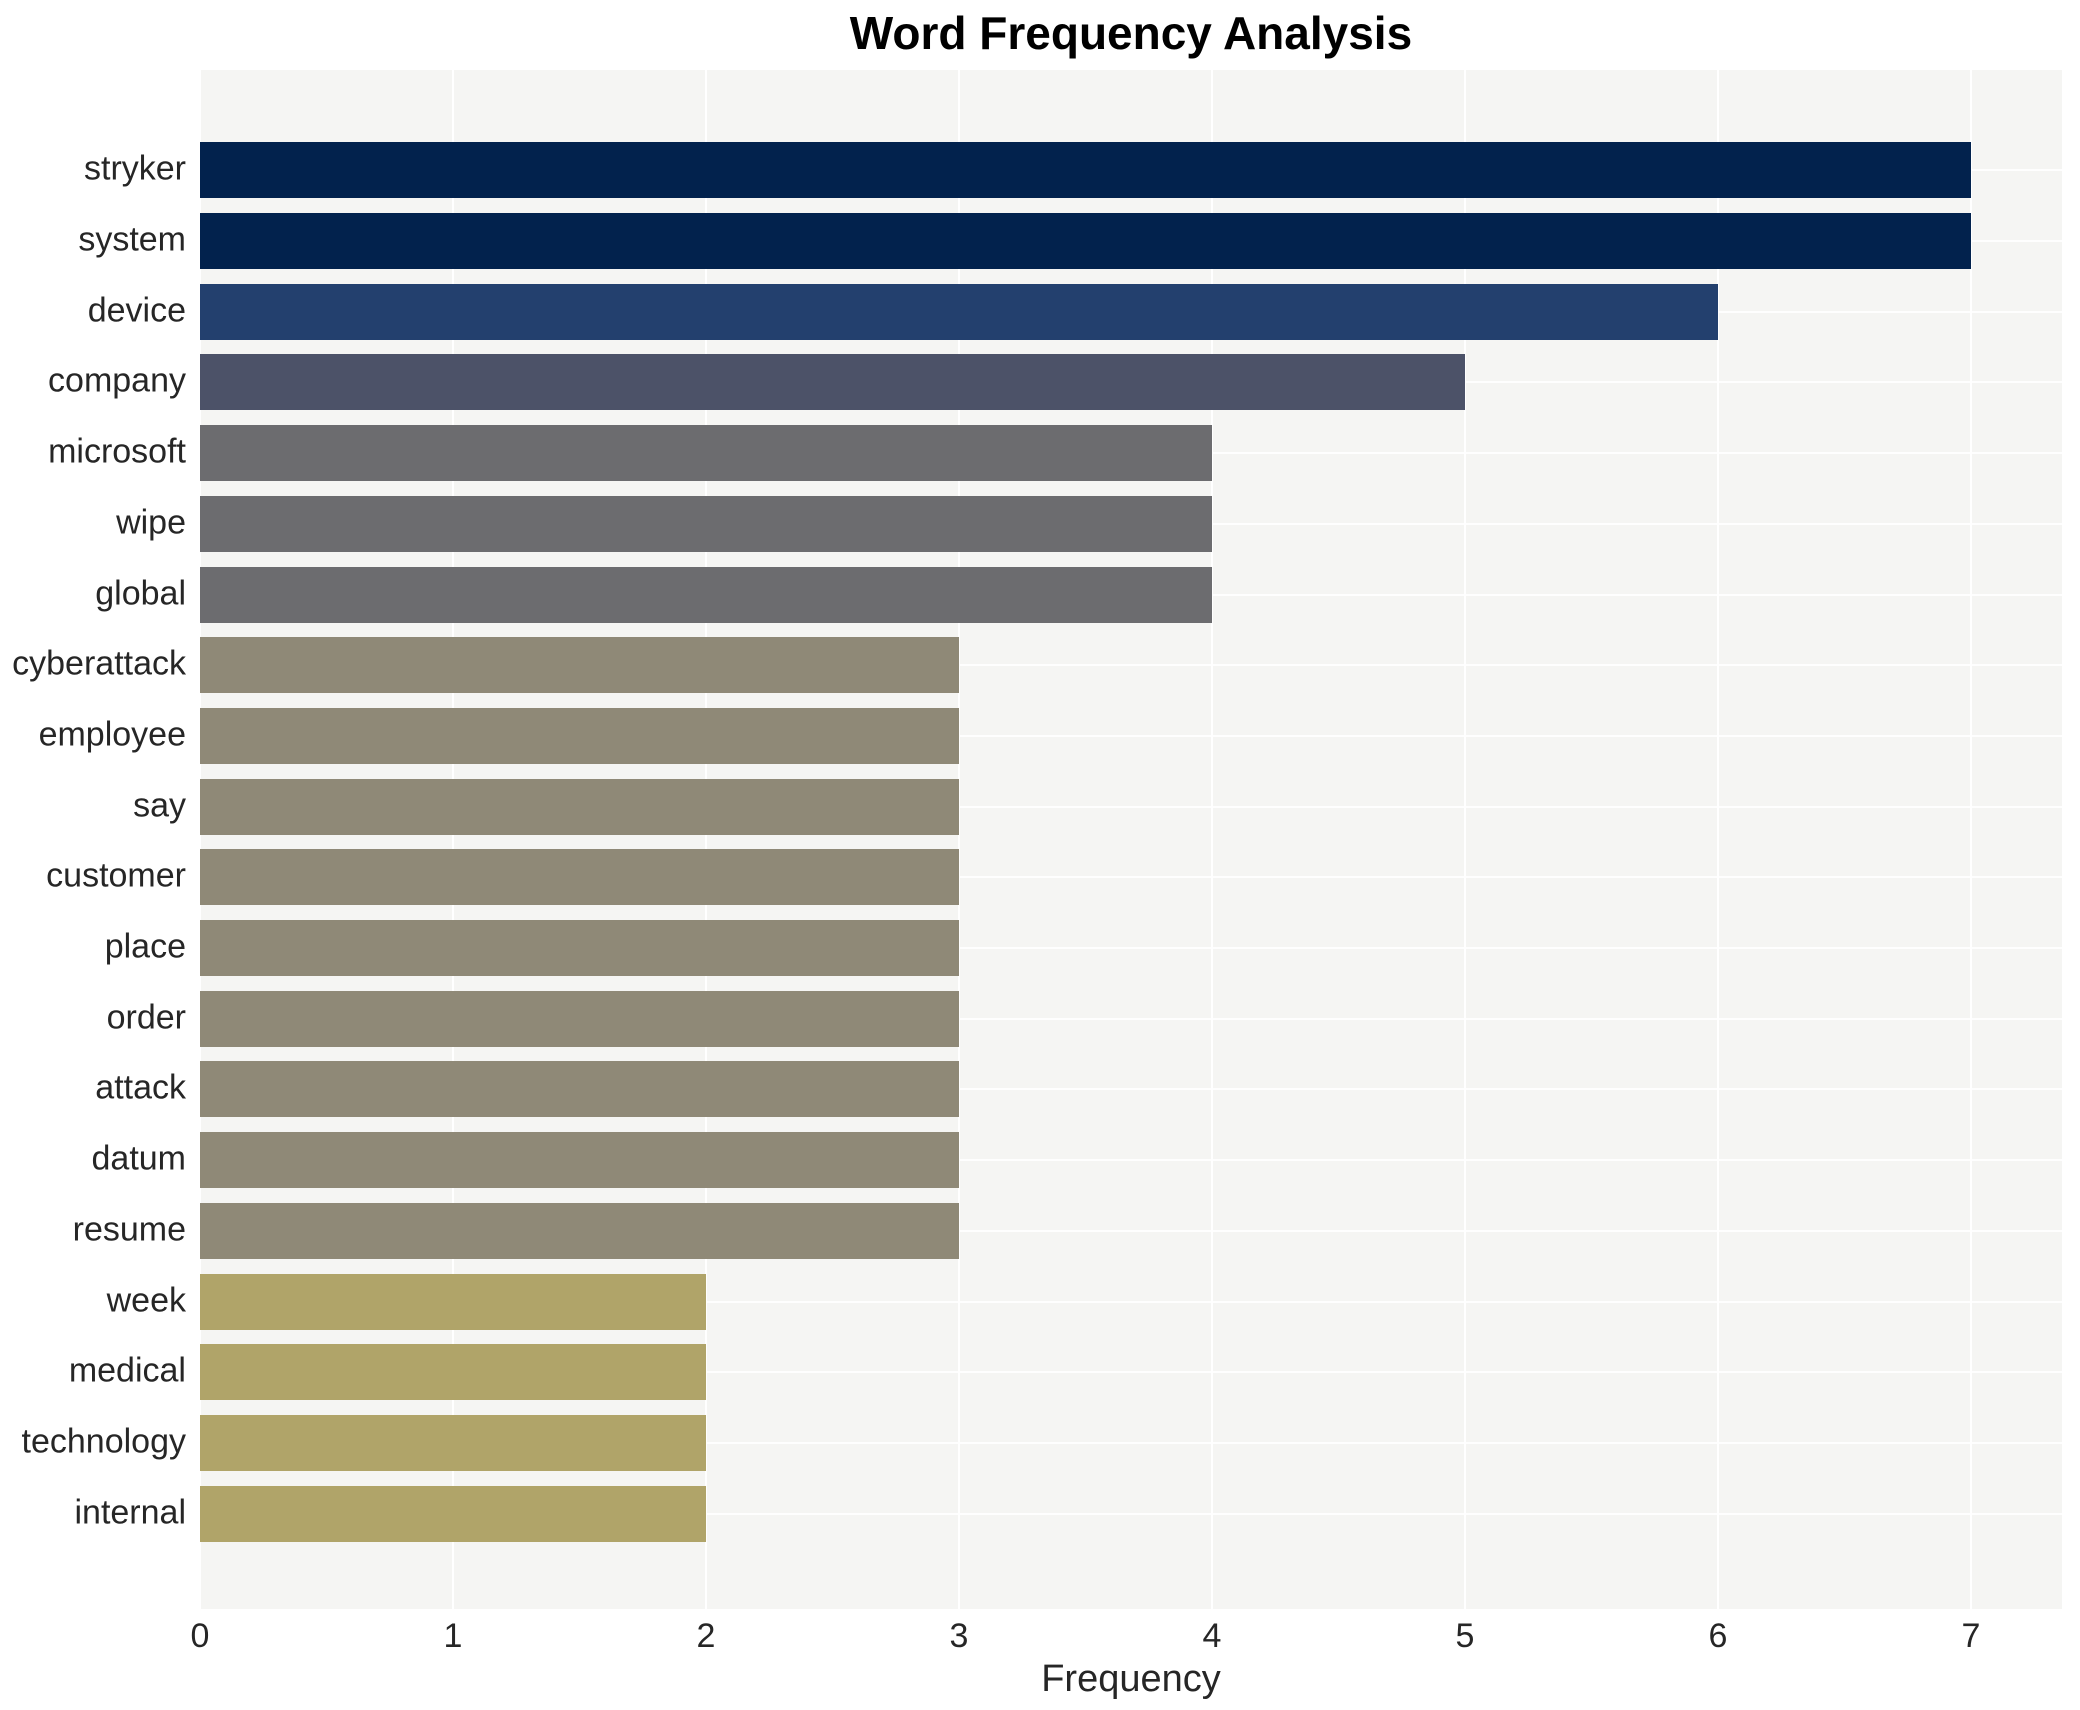 The width and height of the screenshot is (2080, 1710). I want to click on bar-order, so click(579, 1018).